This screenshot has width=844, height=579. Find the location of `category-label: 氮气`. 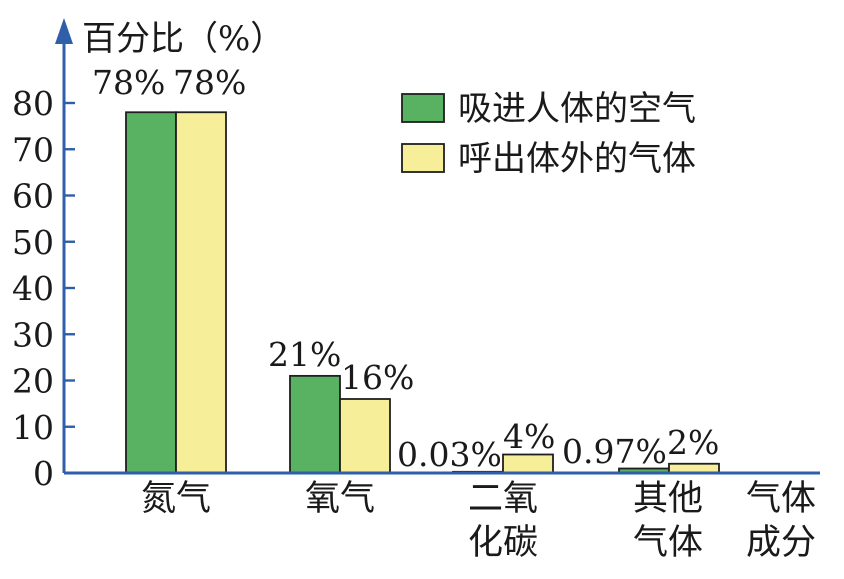

category-label: 氮气 is located at coordinates (176, 499).